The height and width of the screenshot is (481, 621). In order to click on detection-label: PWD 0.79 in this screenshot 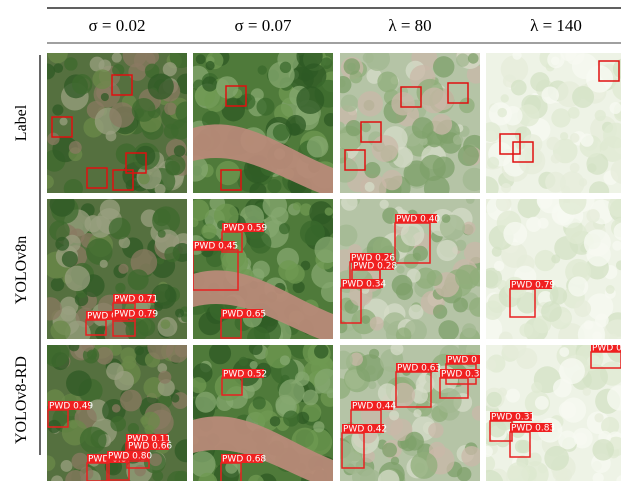, I will do `click(136, 315)`.